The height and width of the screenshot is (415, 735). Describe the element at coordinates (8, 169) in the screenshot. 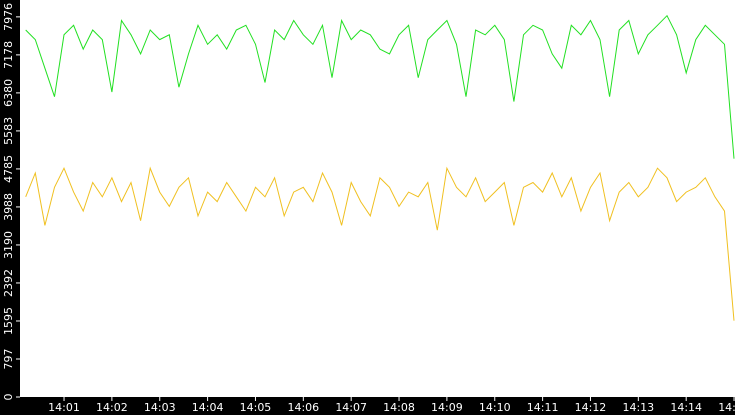

I see `y-tick-label: 4785` at that location.